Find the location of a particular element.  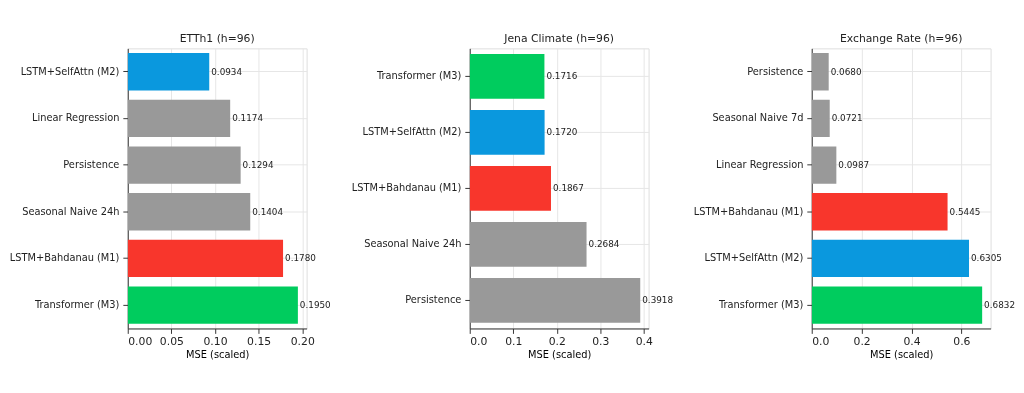

data-label: 0.1294 is located at coordinates (258, 165).